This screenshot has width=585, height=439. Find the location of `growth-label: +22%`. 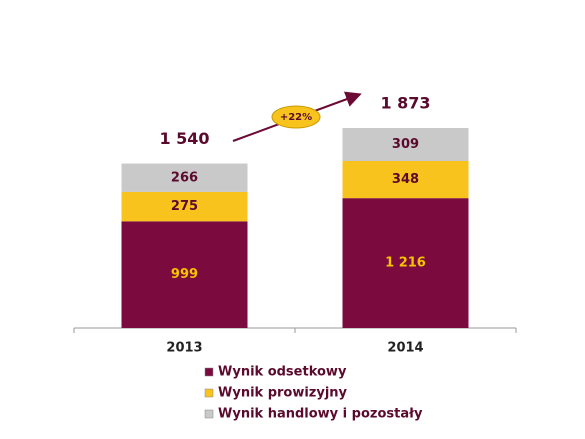

growth-label: +22% is located at coordinates (296, 117).